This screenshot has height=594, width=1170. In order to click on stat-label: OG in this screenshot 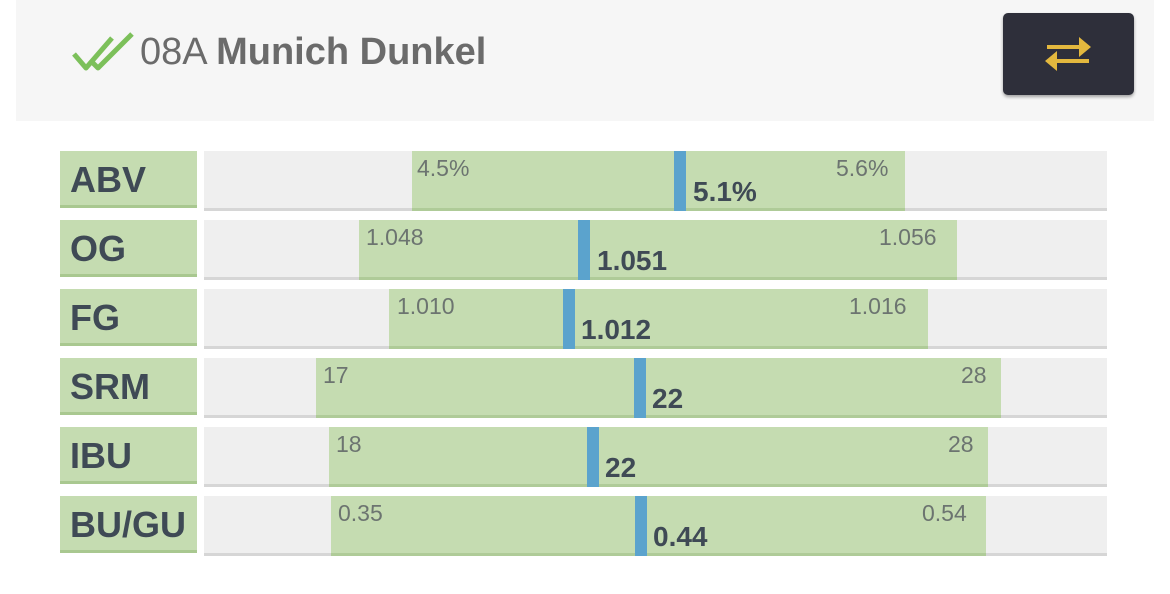, I will do `click(128, 248)`.